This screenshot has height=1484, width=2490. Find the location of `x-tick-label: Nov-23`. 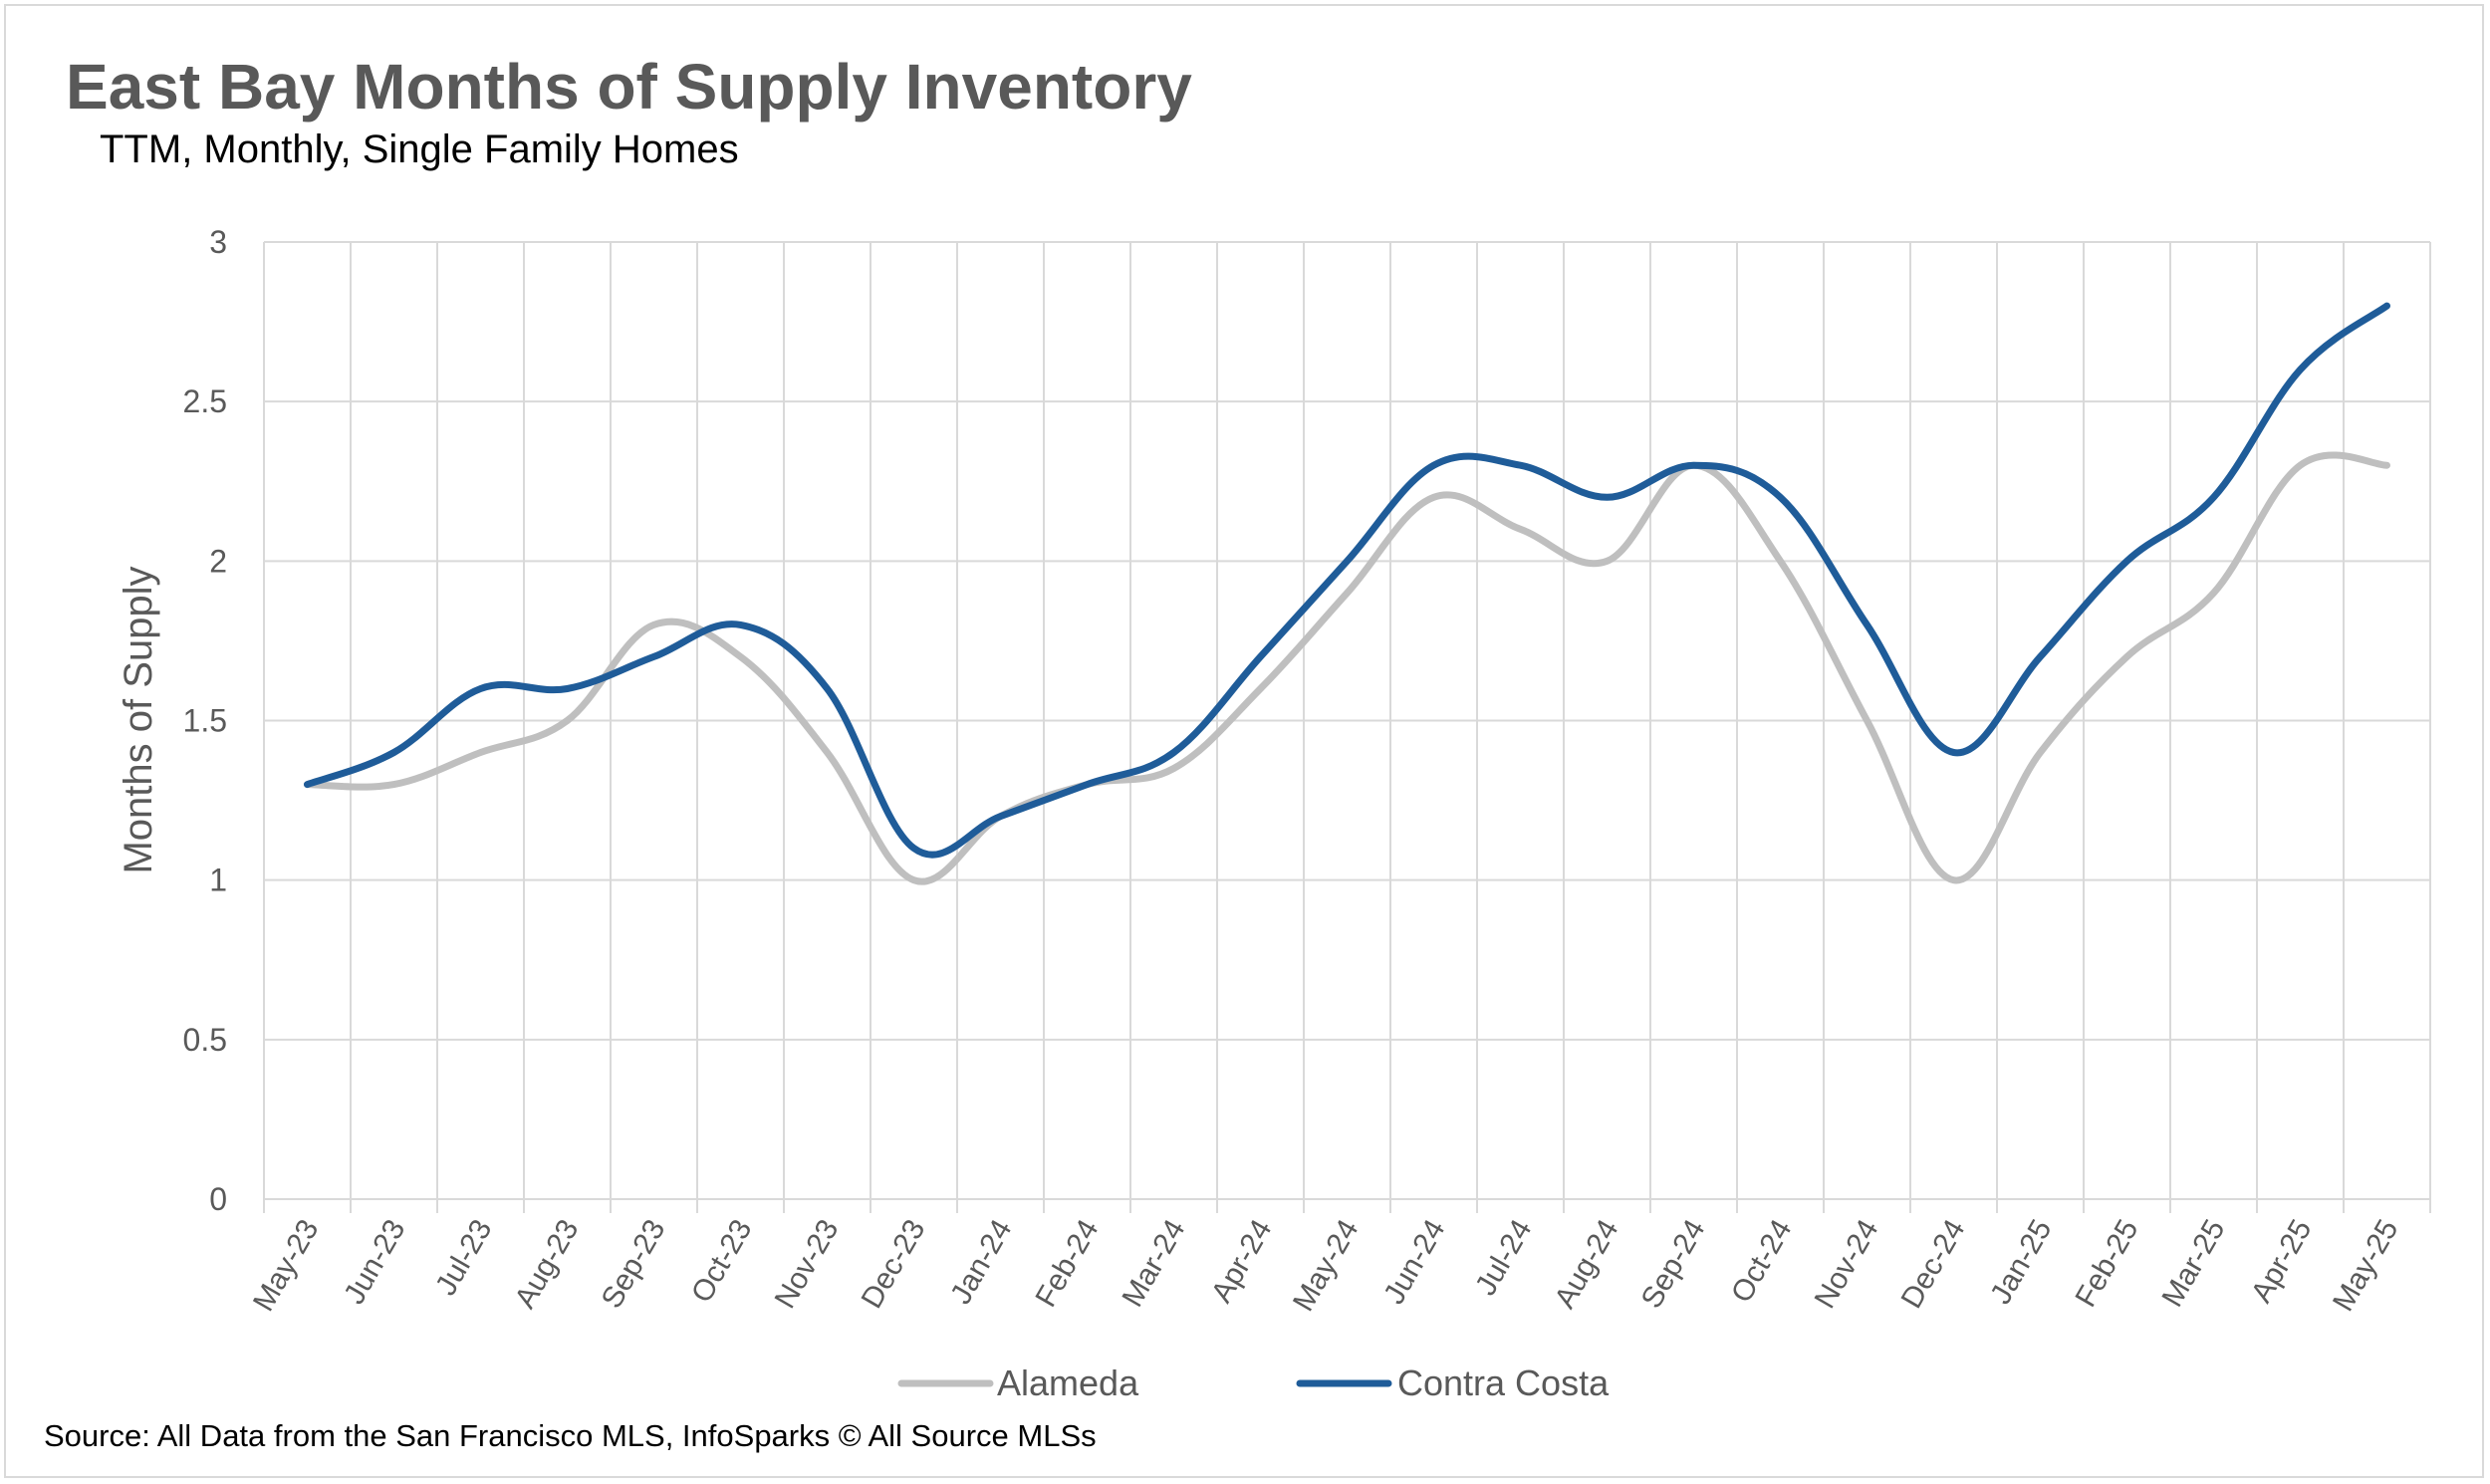

x-tick-label: Nov-23 is located at coordinates (807, 1264).